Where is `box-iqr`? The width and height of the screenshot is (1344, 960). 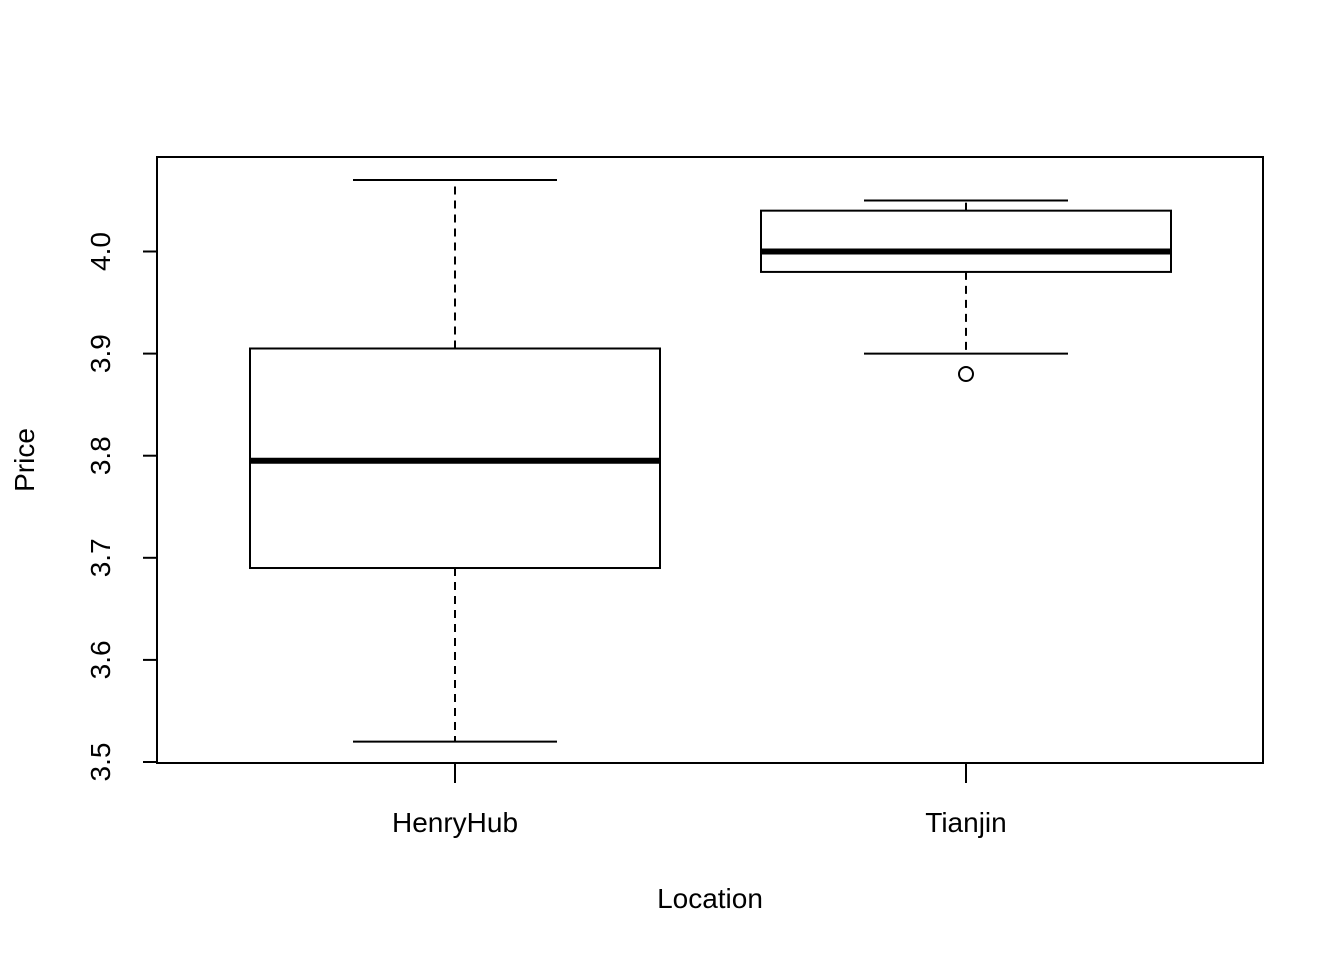
box-iqr is located at coordinates (966, 241).